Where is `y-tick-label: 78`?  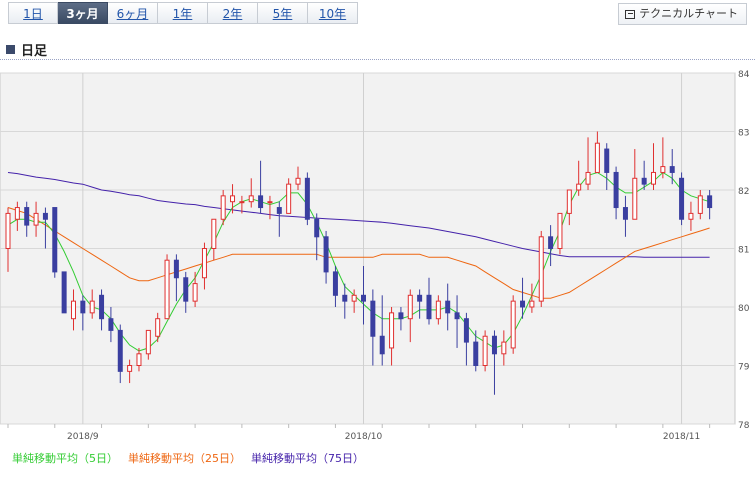 y-tick-label: 78 is located at coordinates (744, 426).